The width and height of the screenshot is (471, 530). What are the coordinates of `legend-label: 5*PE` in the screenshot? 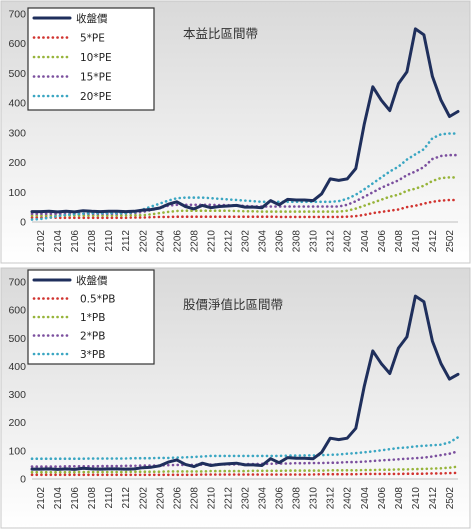 It's located at (92, 39).